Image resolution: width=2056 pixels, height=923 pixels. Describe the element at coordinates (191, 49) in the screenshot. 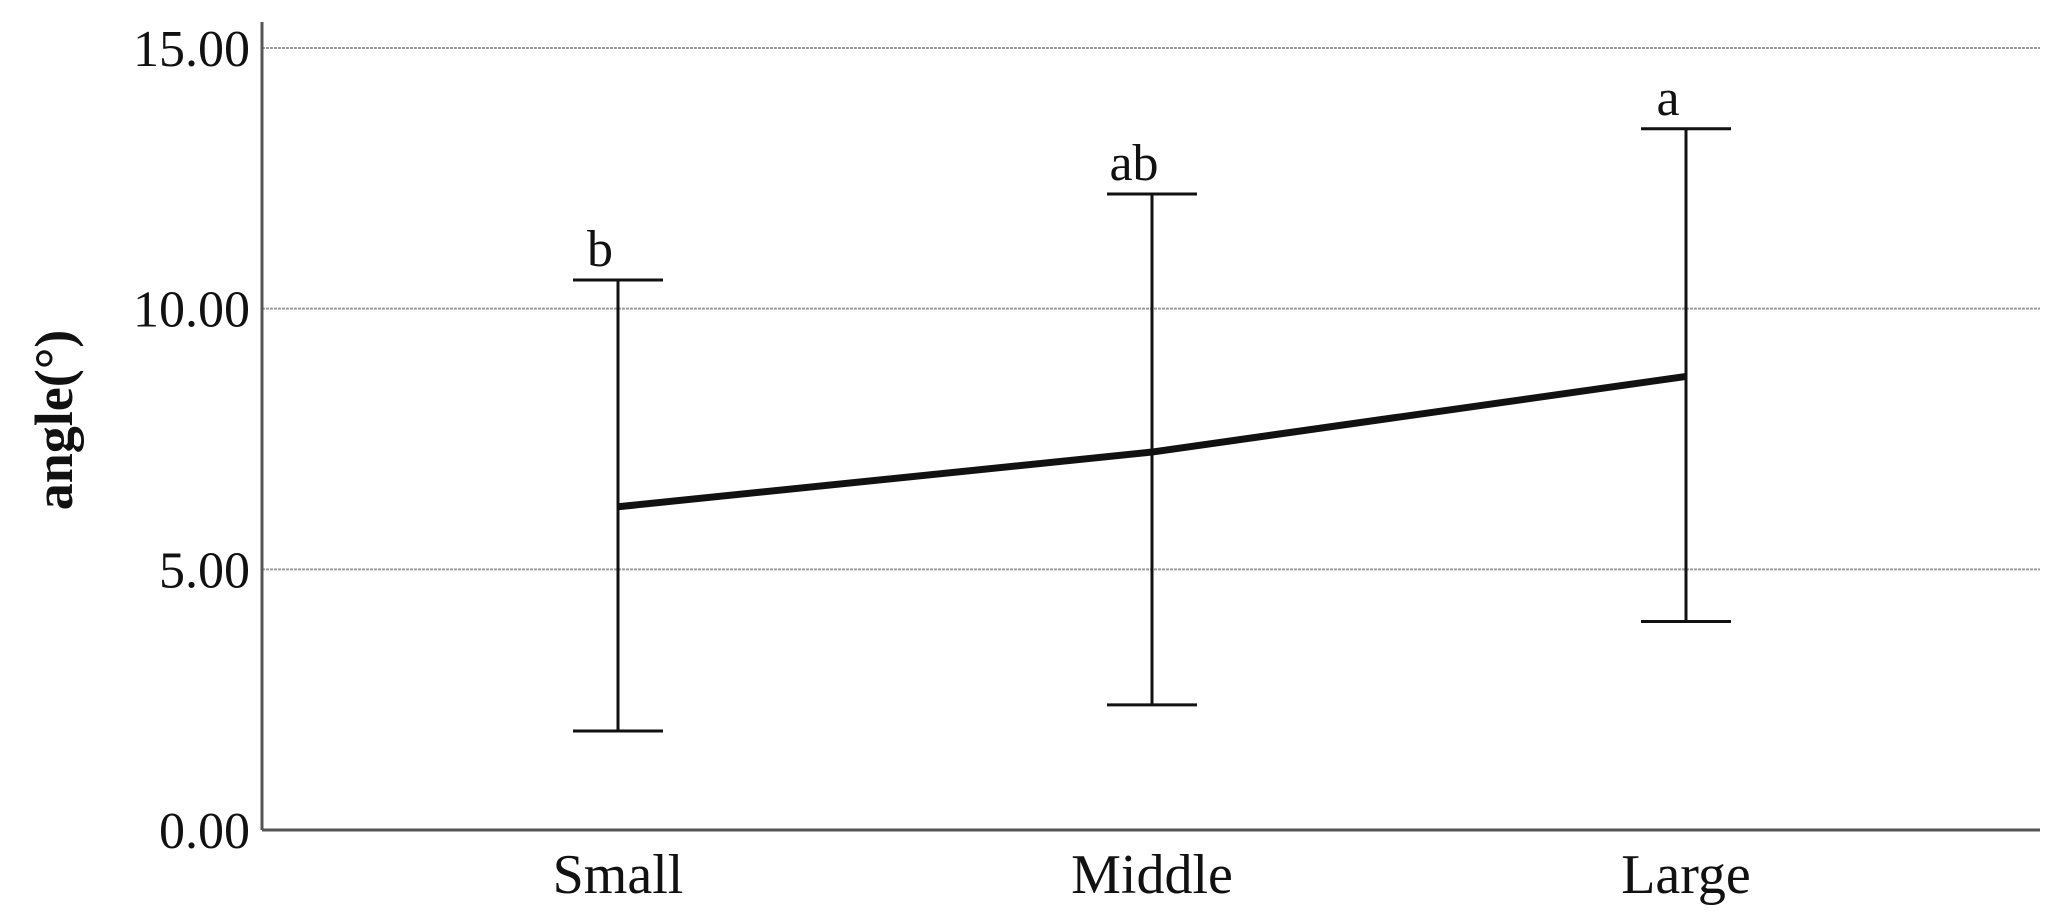

I see `y-tick-label: 15.00` at that location.